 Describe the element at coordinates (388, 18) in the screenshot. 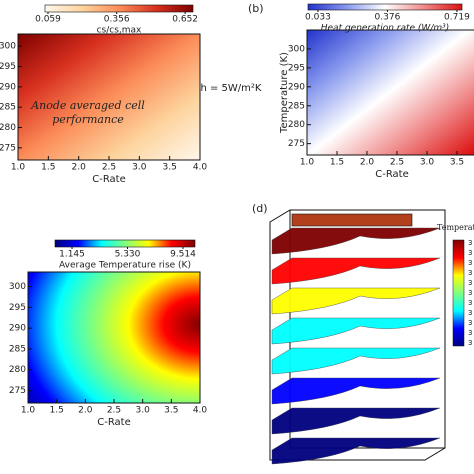

I see `colorbar-tick-label: 0.376` at that location.